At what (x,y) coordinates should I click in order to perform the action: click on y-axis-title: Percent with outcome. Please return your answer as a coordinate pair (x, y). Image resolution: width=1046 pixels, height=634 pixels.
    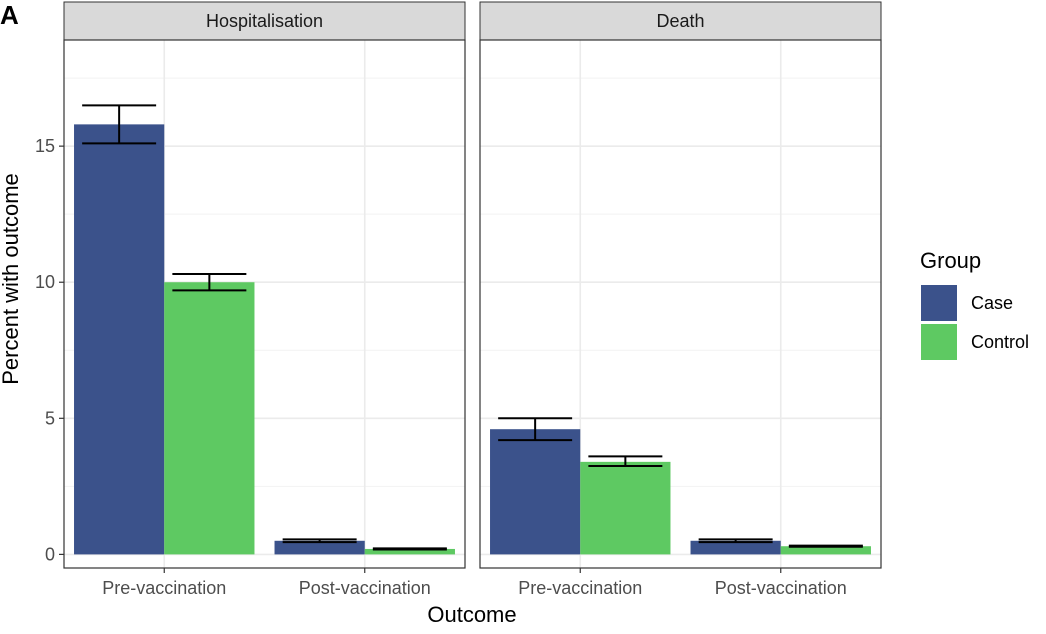
    Looking at the image, I should click on (11, 279).